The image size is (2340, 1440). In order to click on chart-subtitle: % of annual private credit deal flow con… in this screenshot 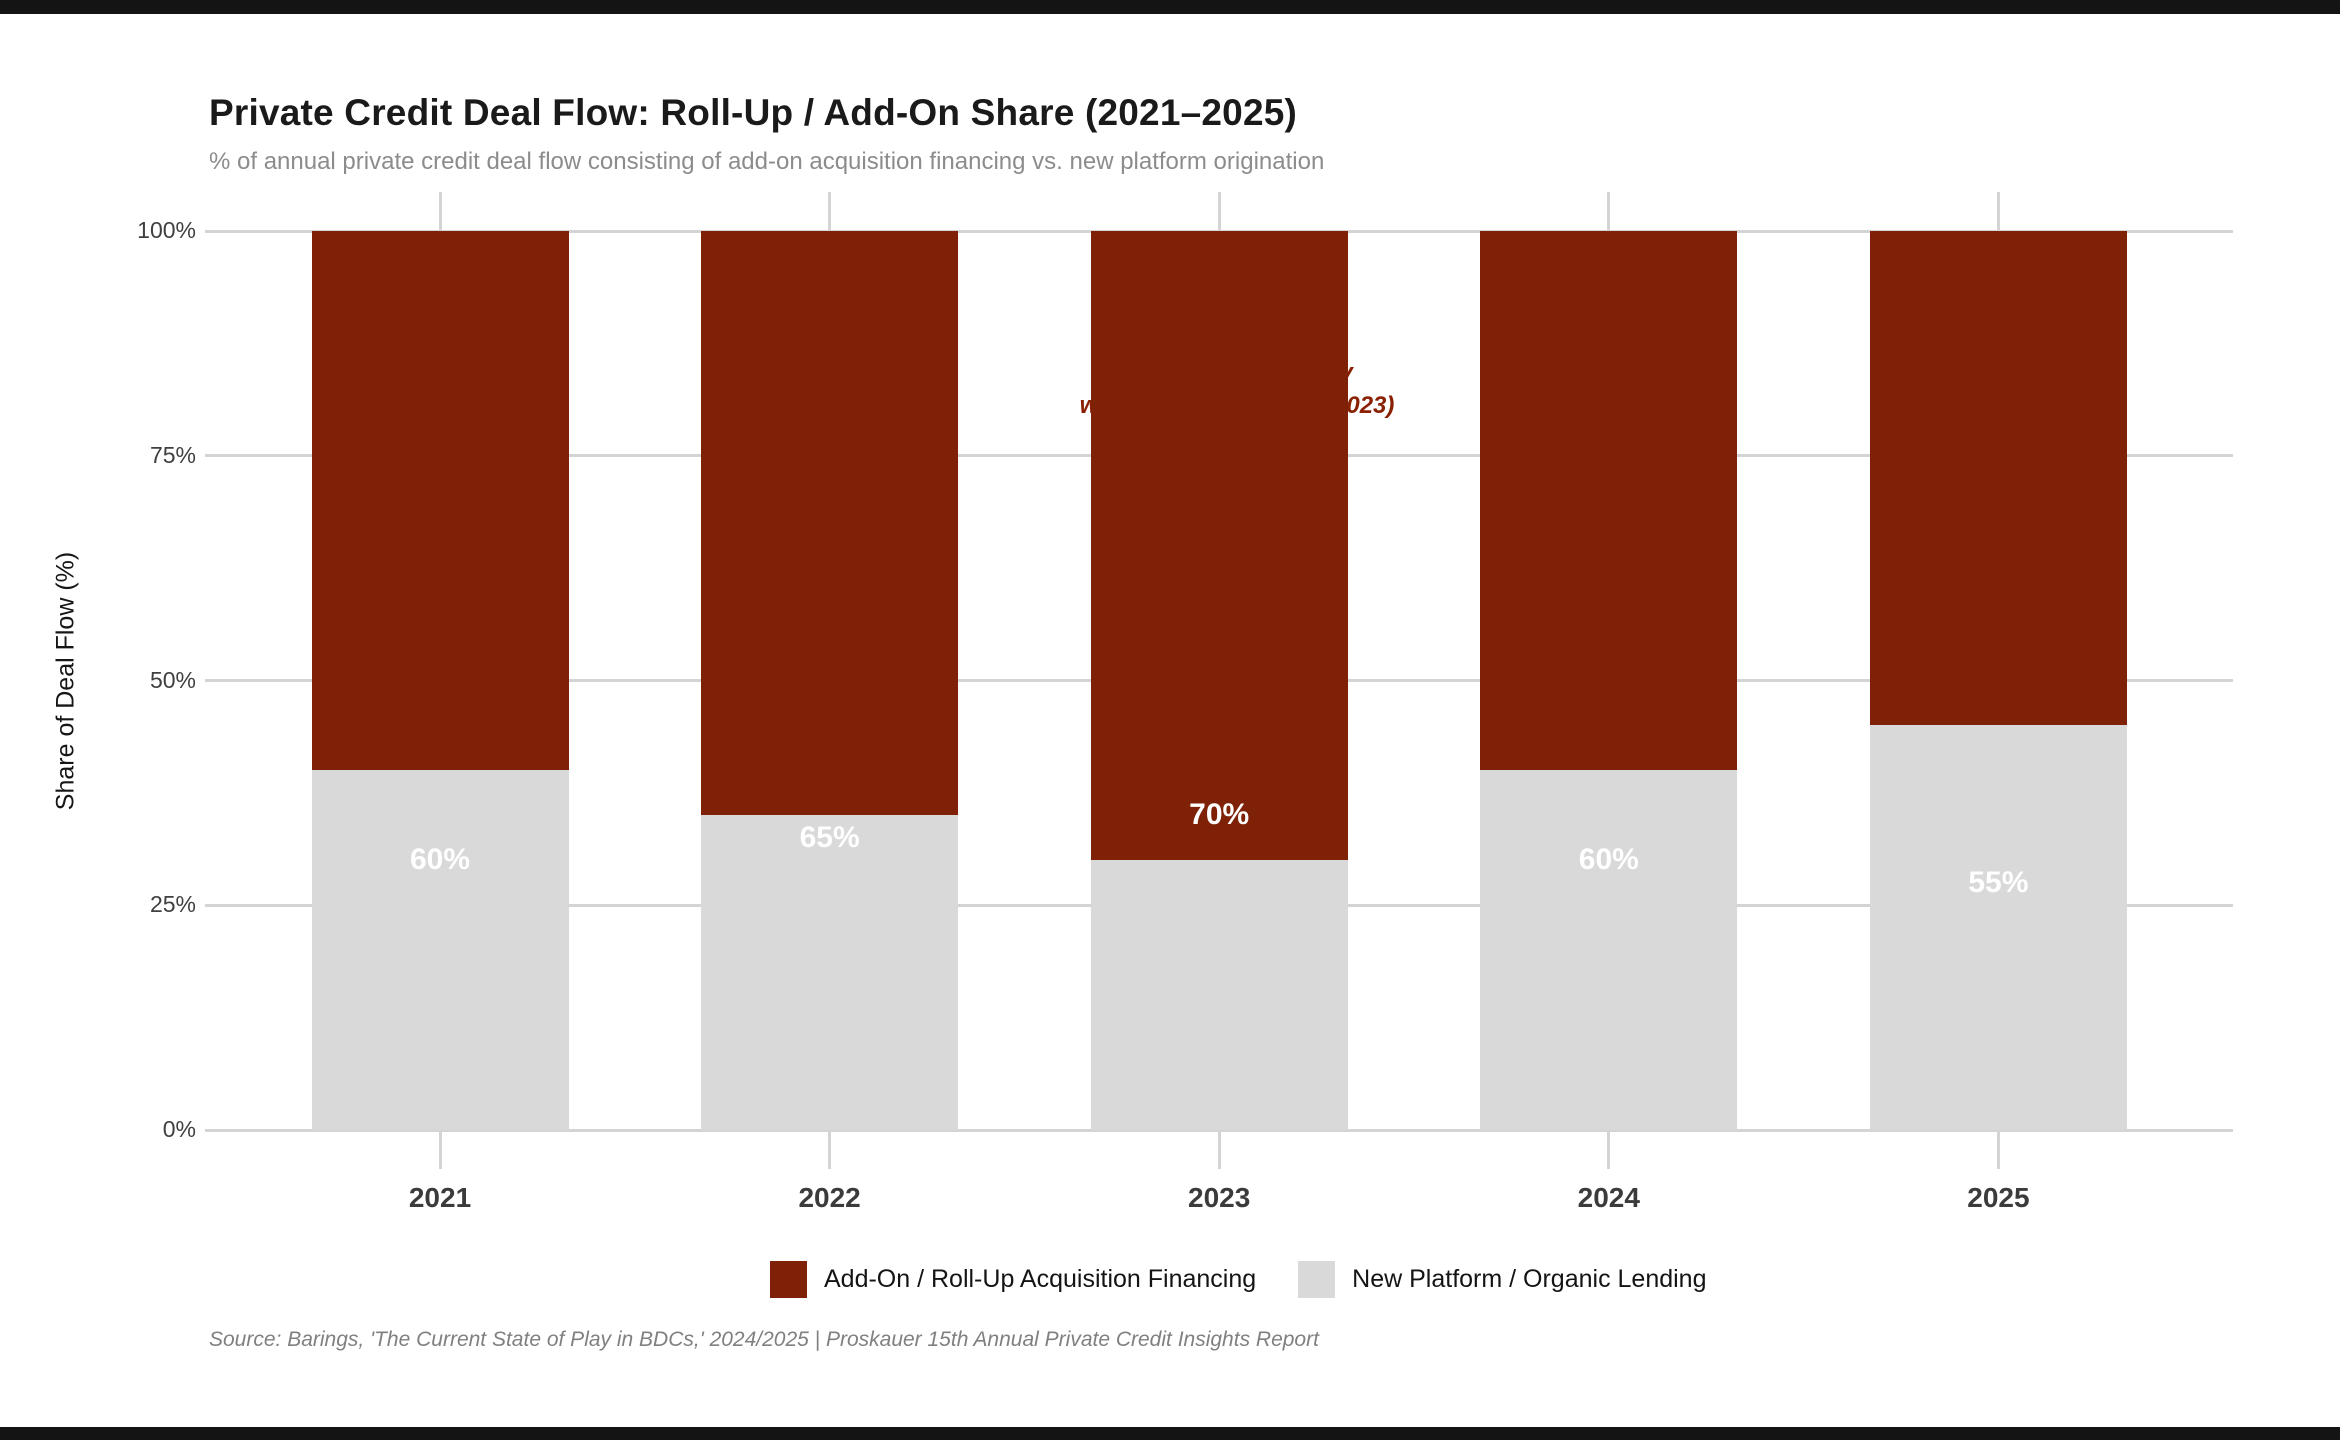, I will do `click(767, 161)`.